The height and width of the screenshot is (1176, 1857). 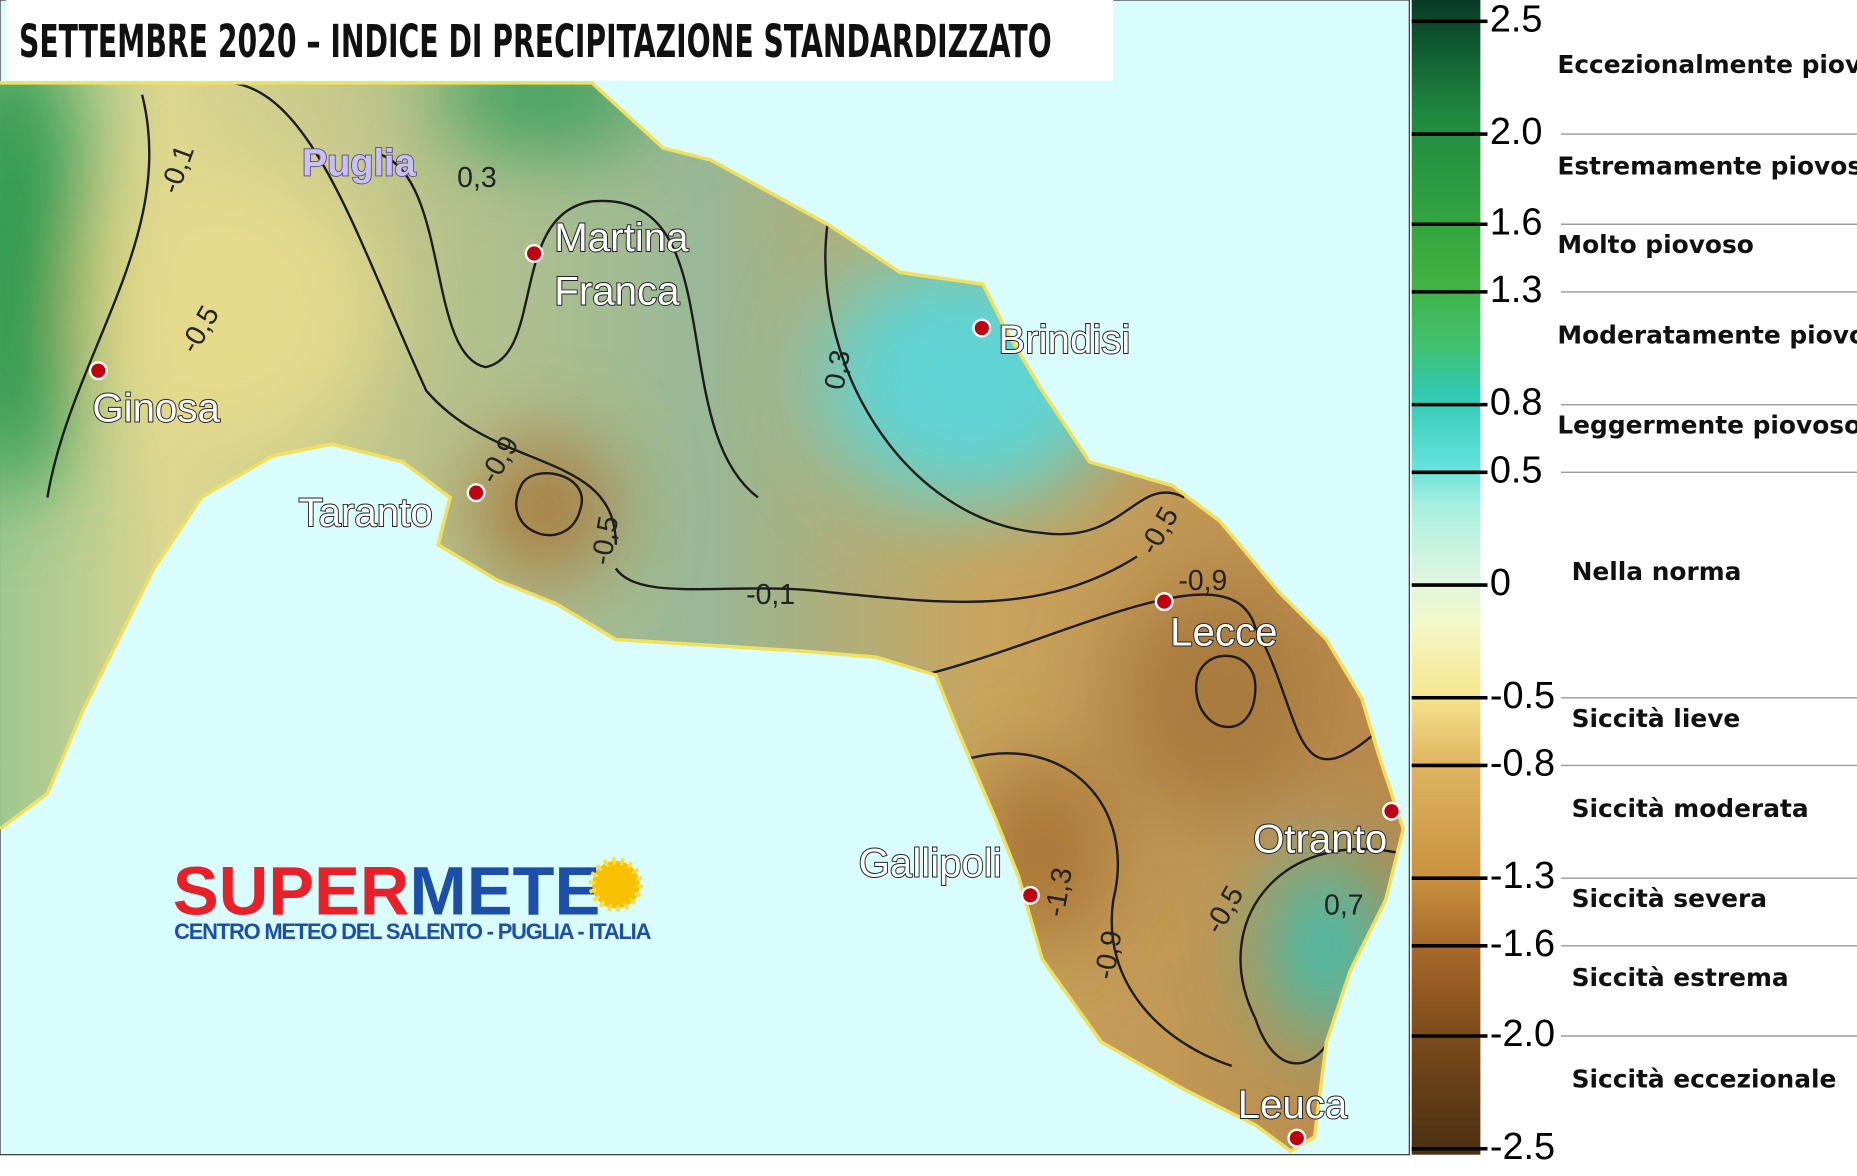 I want to click on class-label: Leggermente piovoso, so click(x=1707, y=425).